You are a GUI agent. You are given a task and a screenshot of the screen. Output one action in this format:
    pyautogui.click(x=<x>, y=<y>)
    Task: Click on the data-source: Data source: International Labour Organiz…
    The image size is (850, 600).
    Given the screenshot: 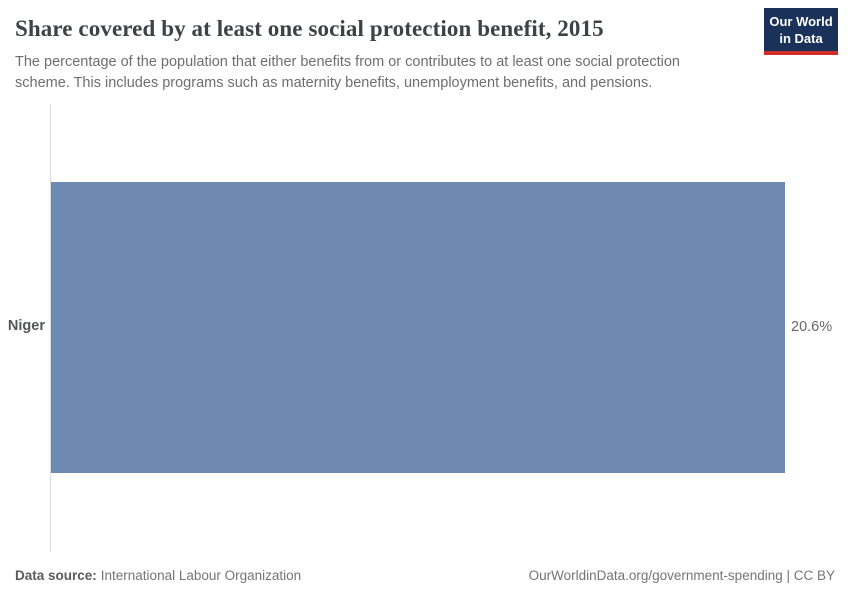 What is the action you would take?
    pyautogui.click(x=158, y=575)
    